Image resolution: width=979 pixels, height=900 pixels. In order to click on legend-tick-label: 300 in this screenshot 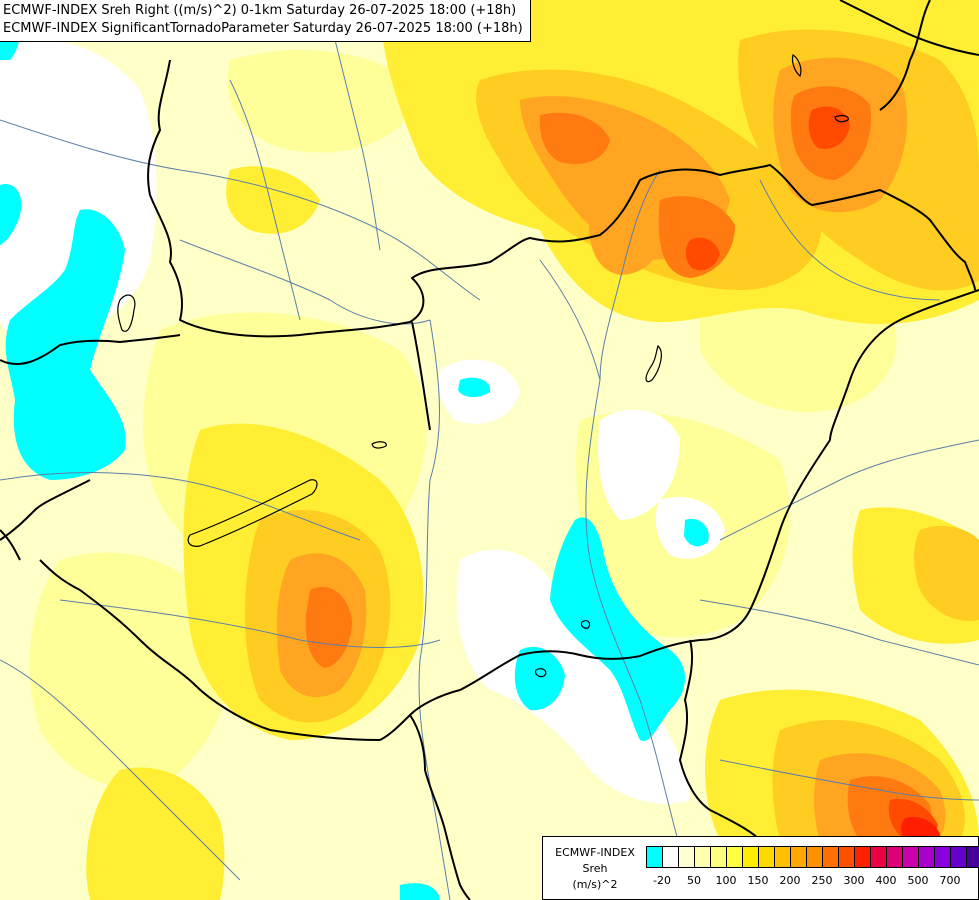, I will do `click(854, 880)`.